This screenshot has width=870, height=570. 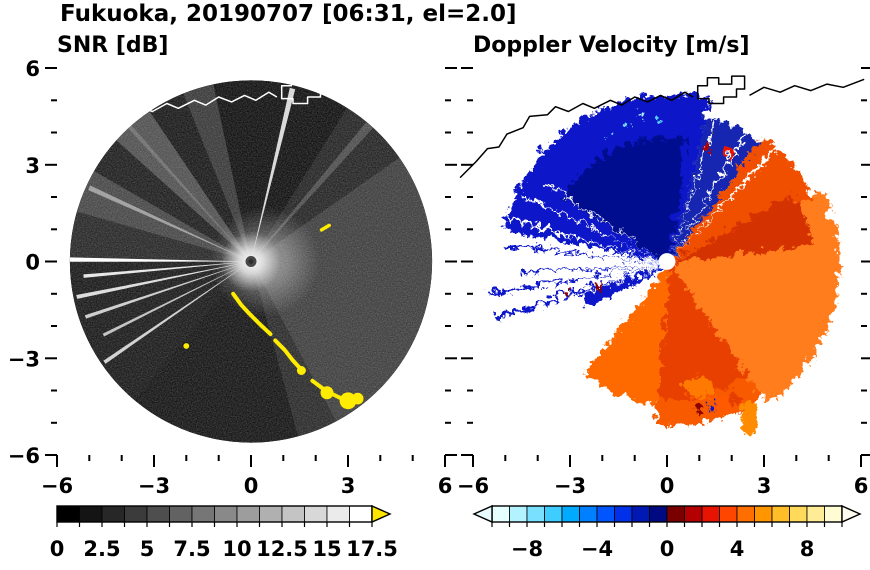 I want to click on x-tick-label: 6, so click(x=445, y=486).